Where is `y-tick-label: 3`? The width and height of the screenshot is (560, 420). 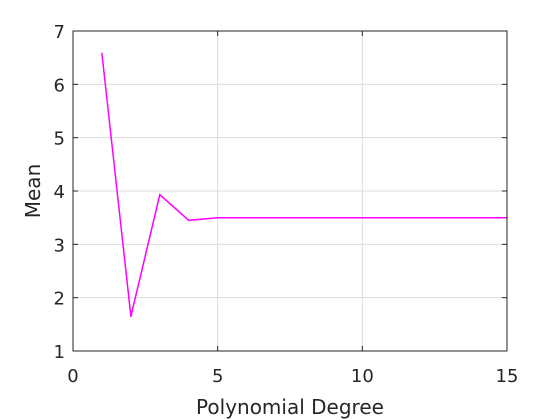
y-tick-label: 3 is located at coordinates (59, 245).